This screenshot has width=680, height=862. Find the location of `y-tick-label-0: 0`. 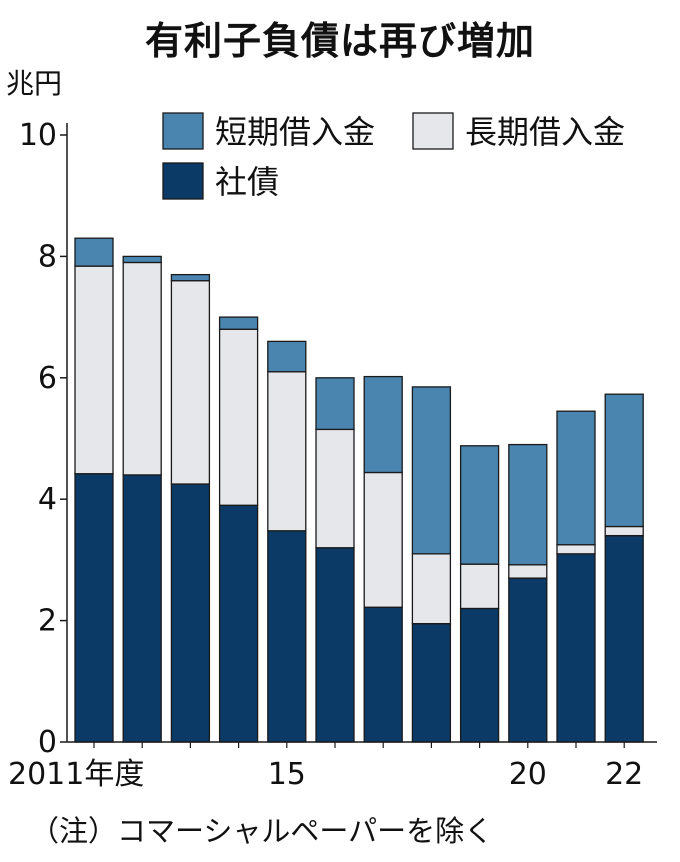

y-tick-label-0: 0 is located at coordinates (47, 742).